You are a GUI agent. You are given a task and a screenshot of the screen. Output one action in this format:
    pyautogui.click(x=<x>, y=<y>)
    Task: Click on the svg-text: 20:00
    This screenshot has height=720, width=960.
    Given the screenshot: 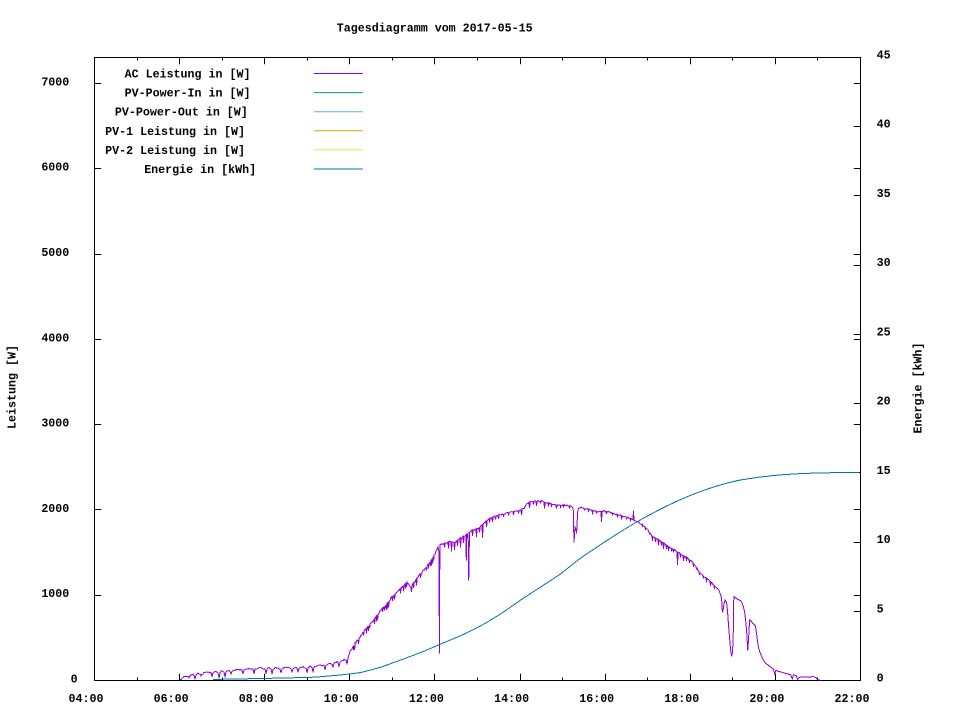 What is the action you would take?
    pyautogui.click(x=766, y=699)
    